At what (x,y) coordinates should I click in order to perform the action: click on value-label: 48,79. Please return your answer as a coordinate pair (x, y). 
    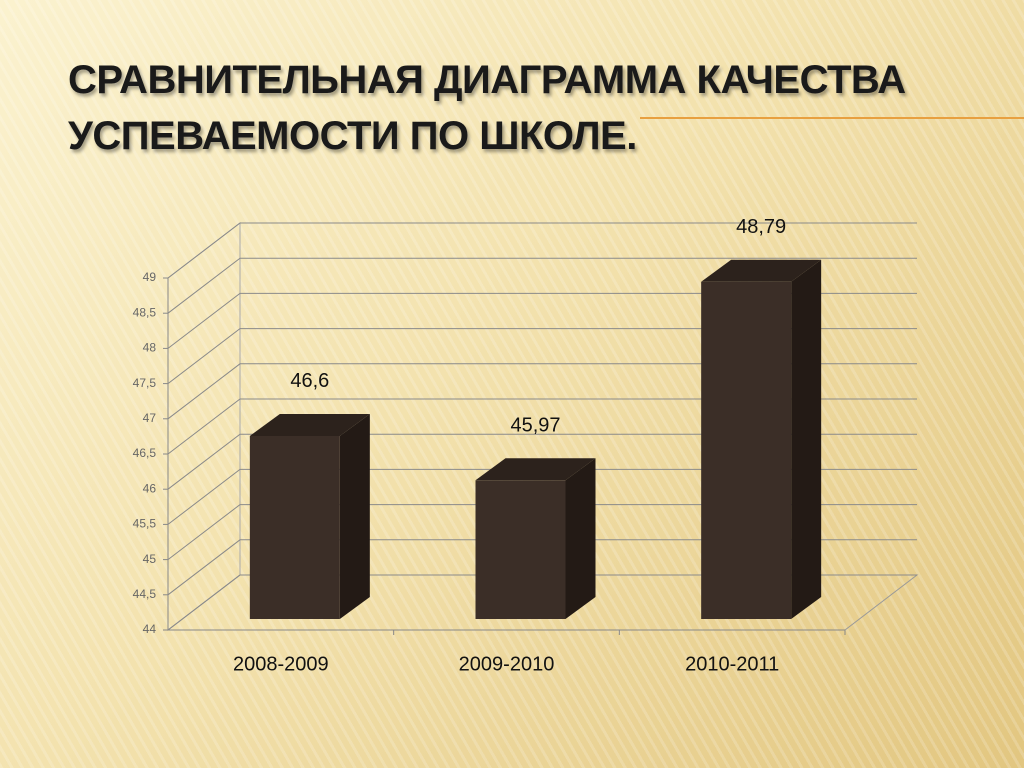
    Looking at the image, I should click on (761, 227).